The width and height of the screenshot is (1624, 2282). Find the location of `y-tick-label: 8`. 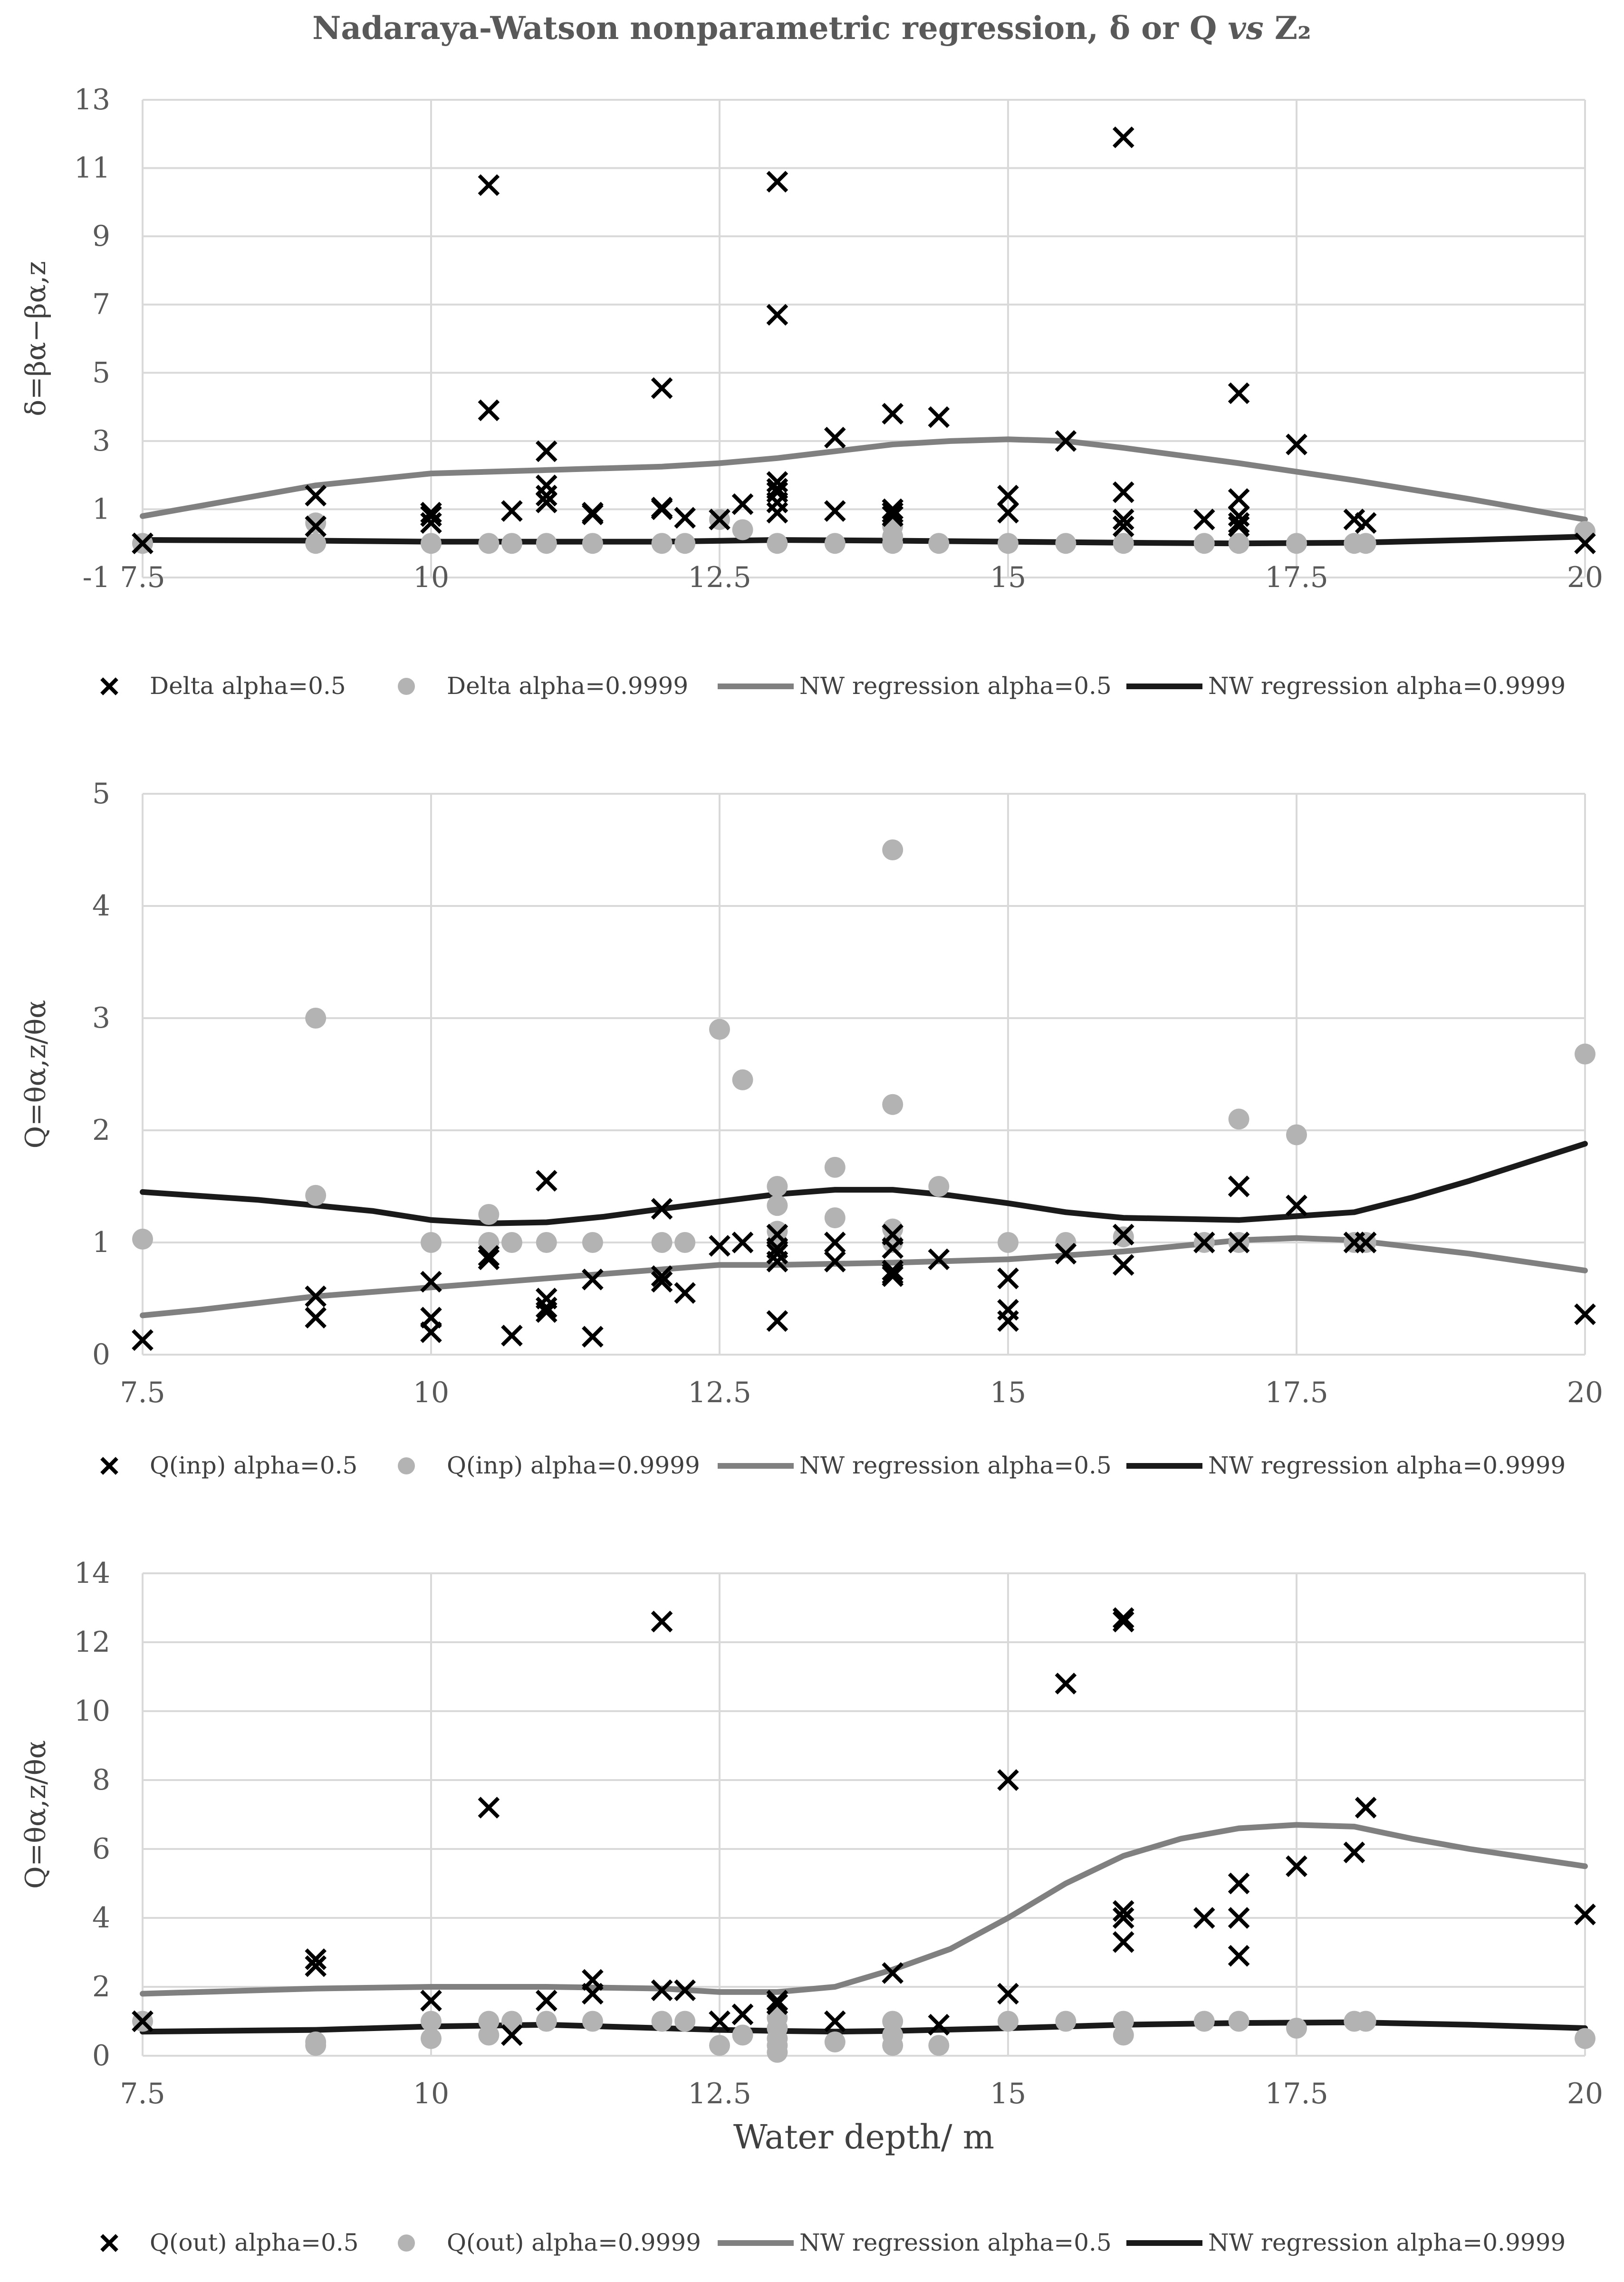

y-tick-label: 8 is located at coordinates (101, 1780).